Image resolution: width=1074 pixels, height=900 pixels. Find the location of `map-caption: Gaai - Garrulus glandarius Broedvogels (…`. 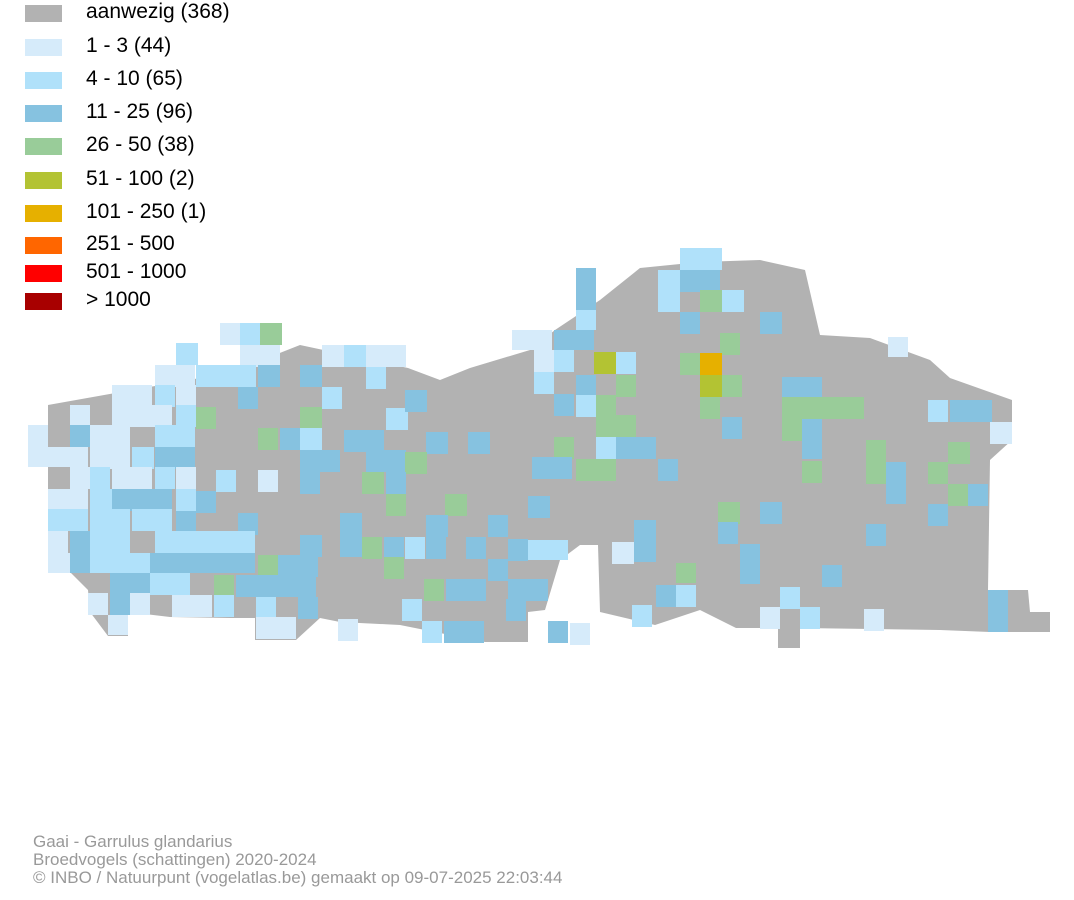

map-caption: Gaai - Garrulus glandarius Broedvogels (… is located at coordinates (297, 860).